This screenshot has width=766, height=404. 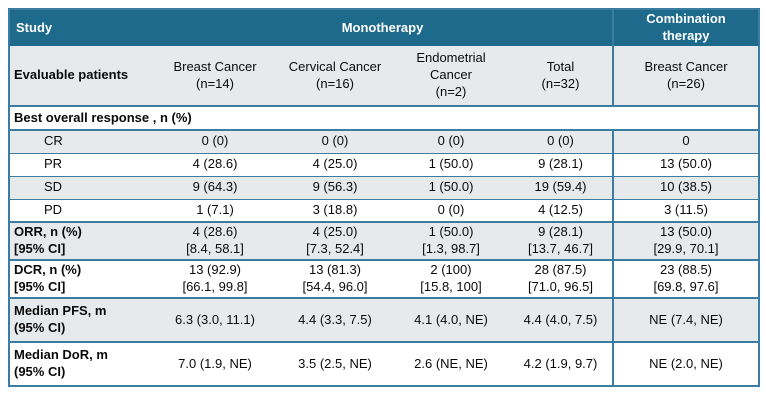 What do you see at coordinates (561, 363) in the screenshot?
I see `median-dor-value: 4.2 (1.9, 9.7)` at bounding box center [561, 363].